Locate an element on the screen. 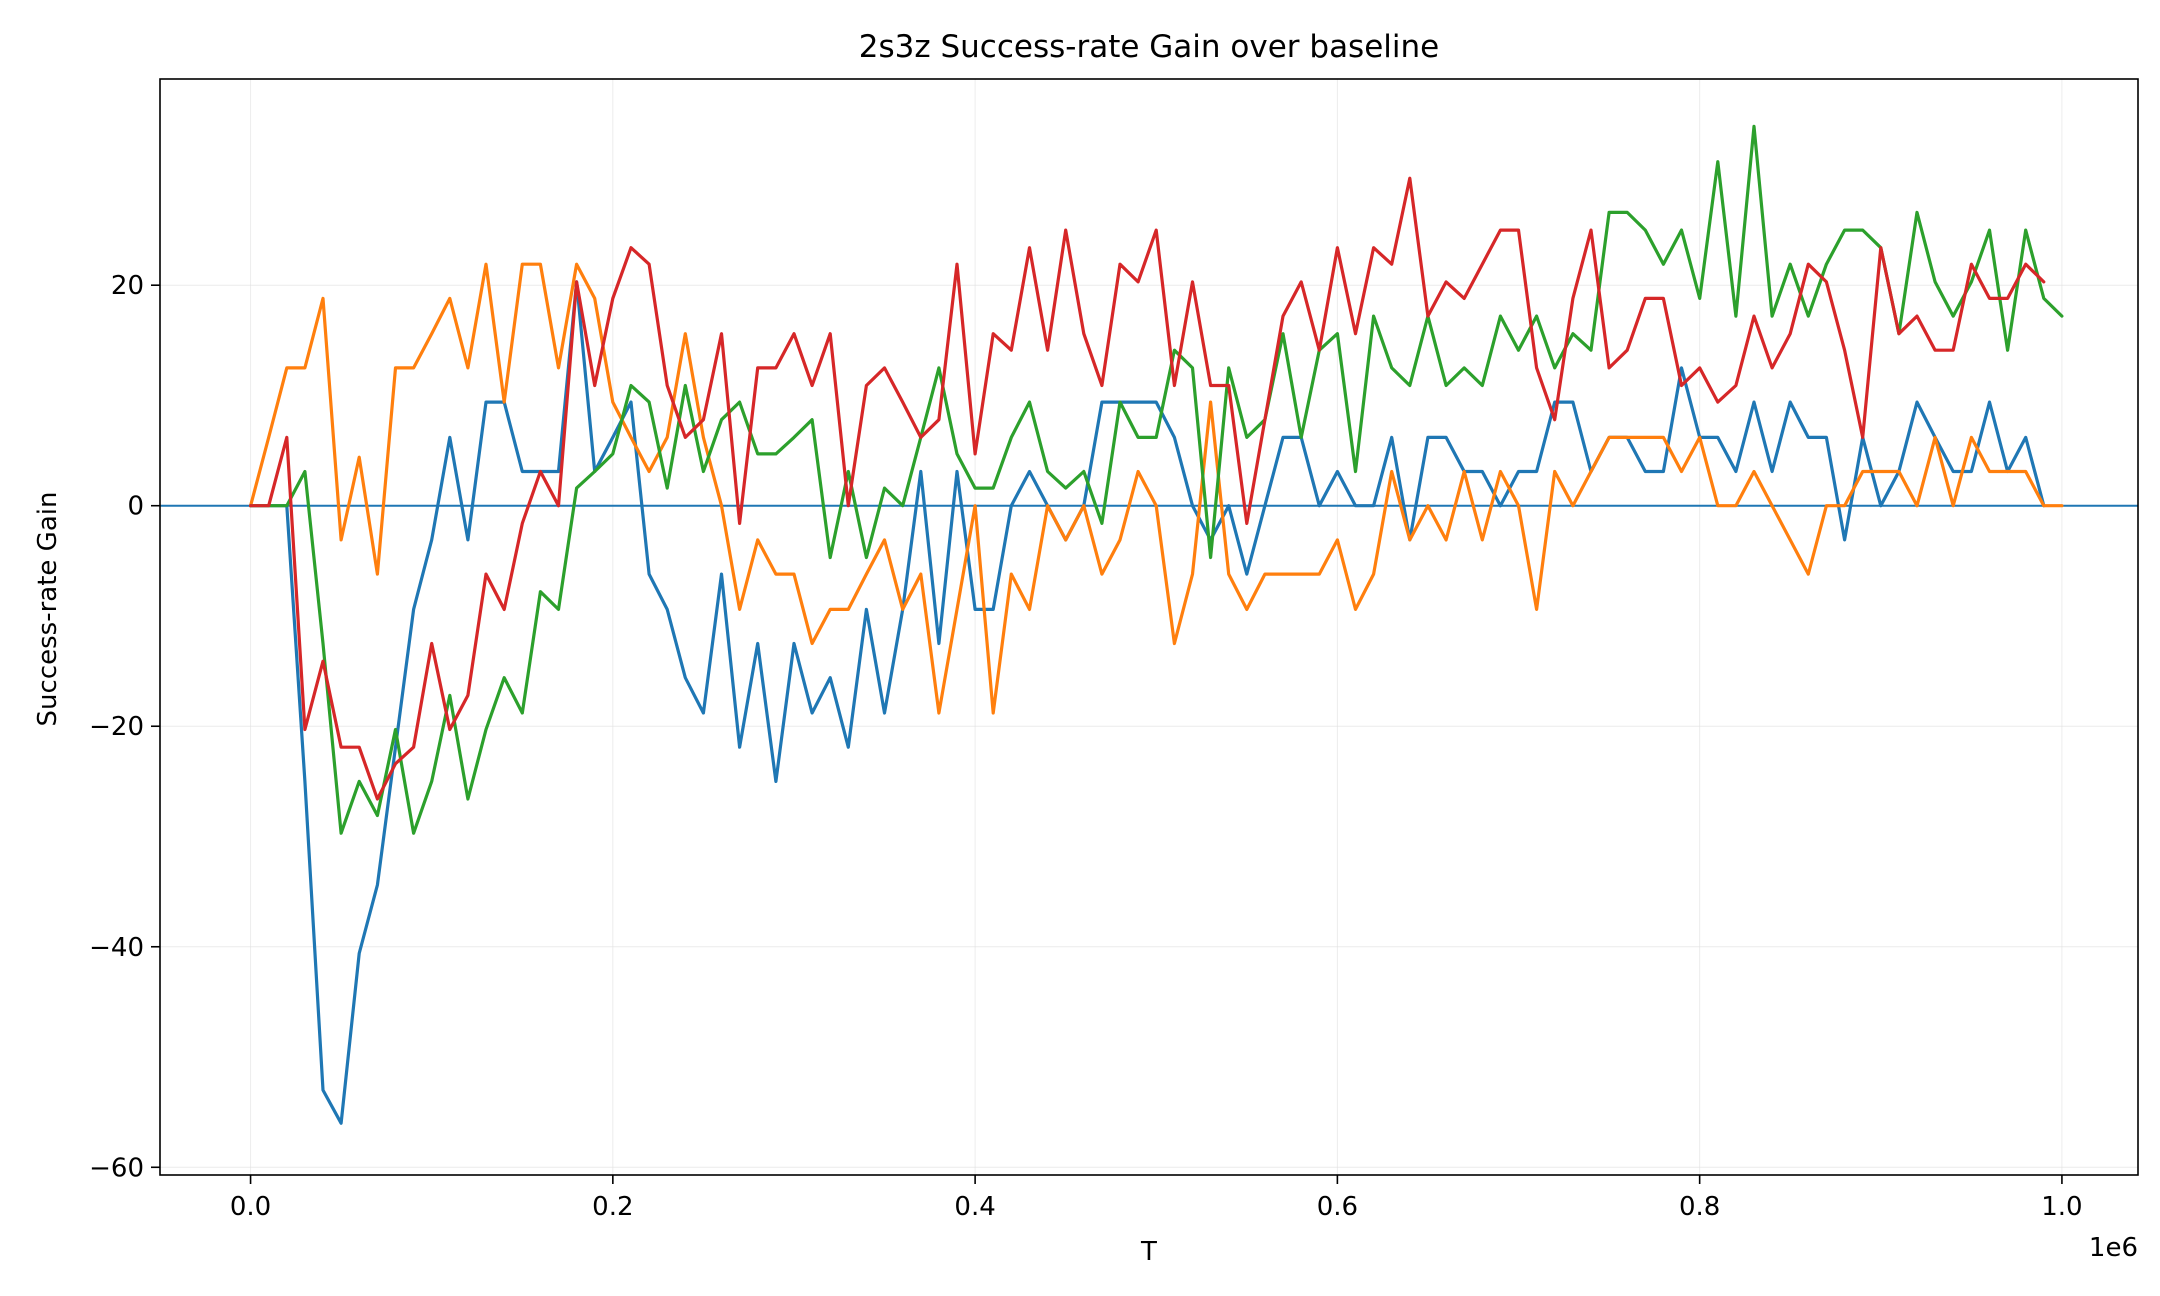  x-tick-label: 0.6 is located at coordinates (1337, 1207).